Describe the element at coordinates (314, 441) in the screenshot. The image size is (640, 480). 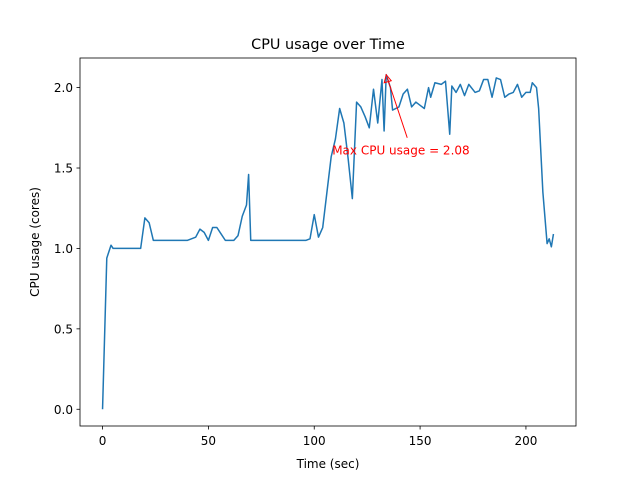
I see `x-tick-label: 100` at that location.